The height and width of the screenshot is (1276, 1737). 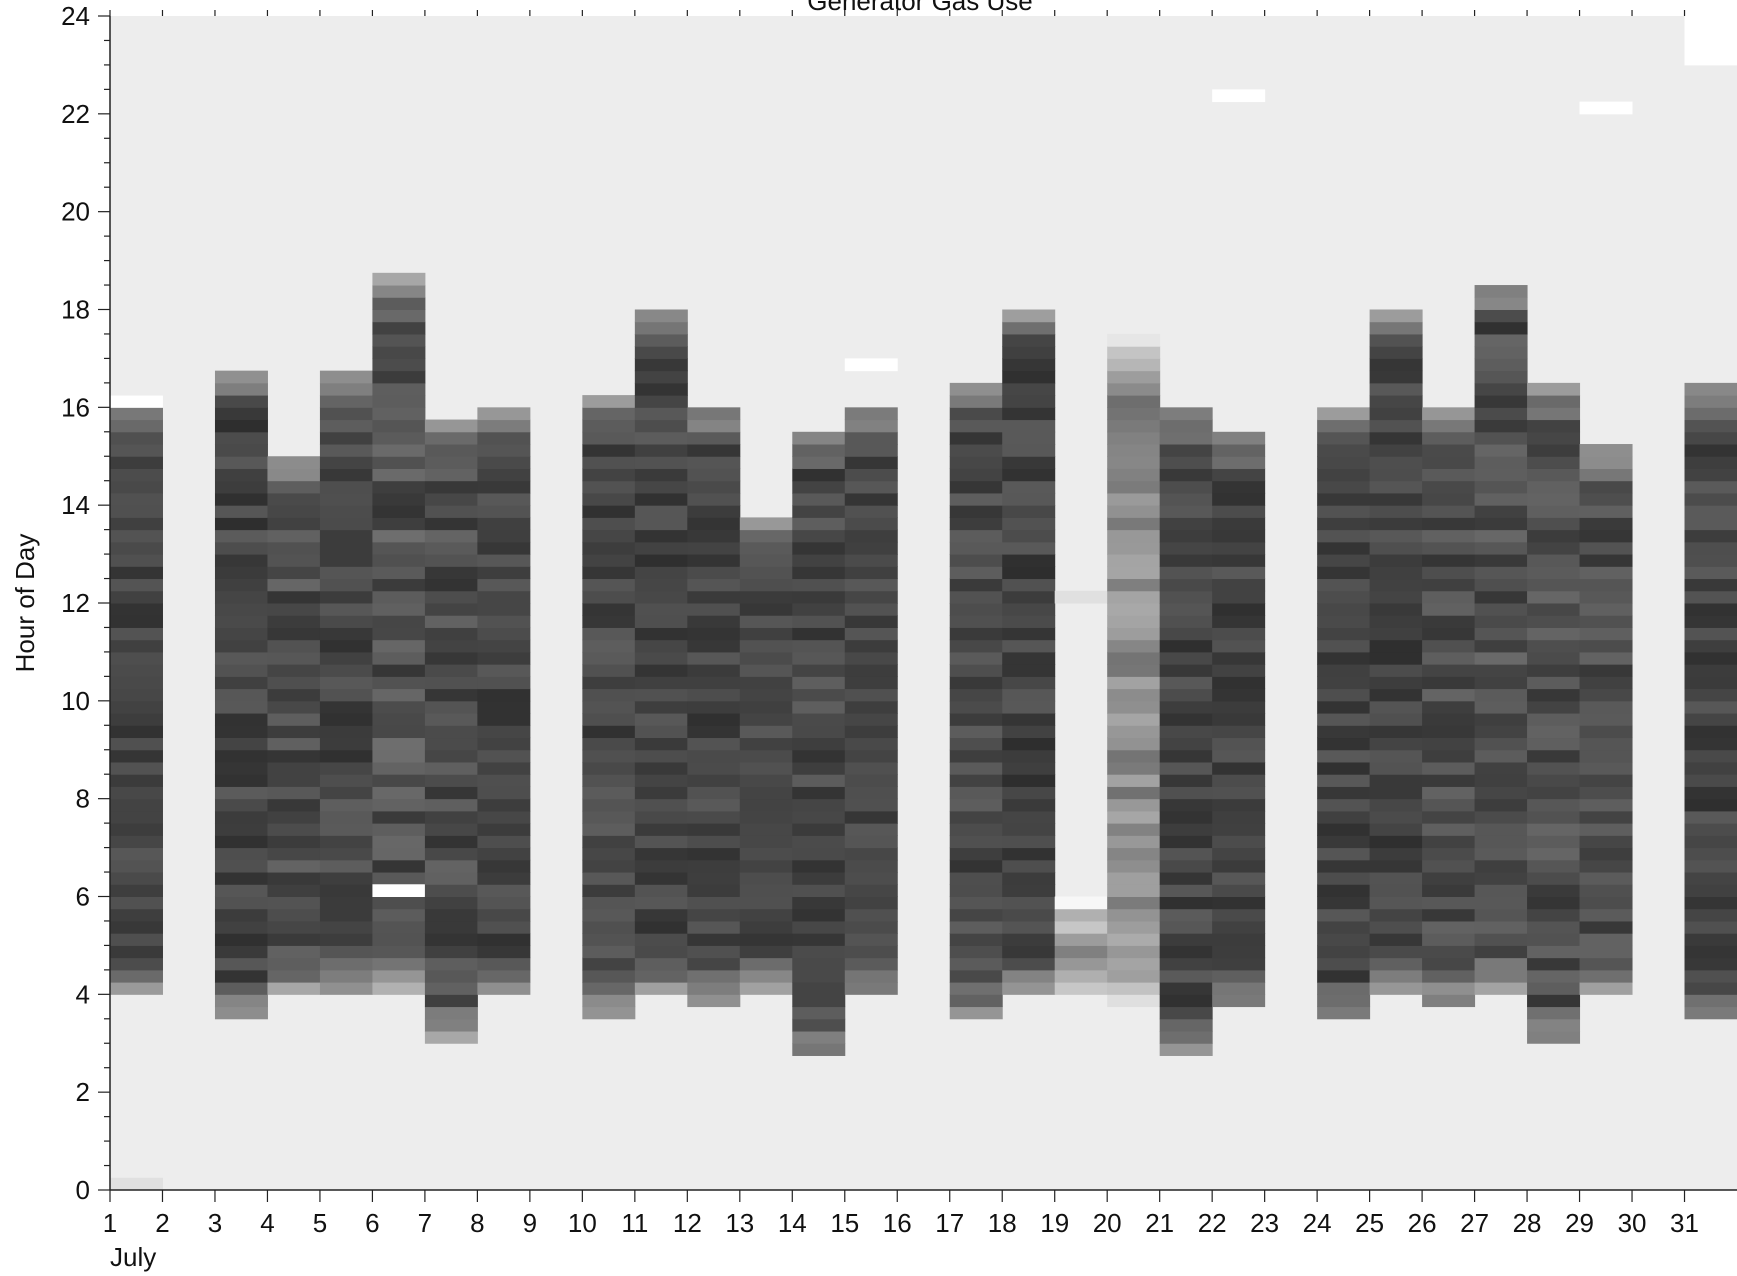 What do you see at coordinates (897, 1223) in the screenshot?
I see `x-tick-label: 16` at bounding box center [897, 1223].